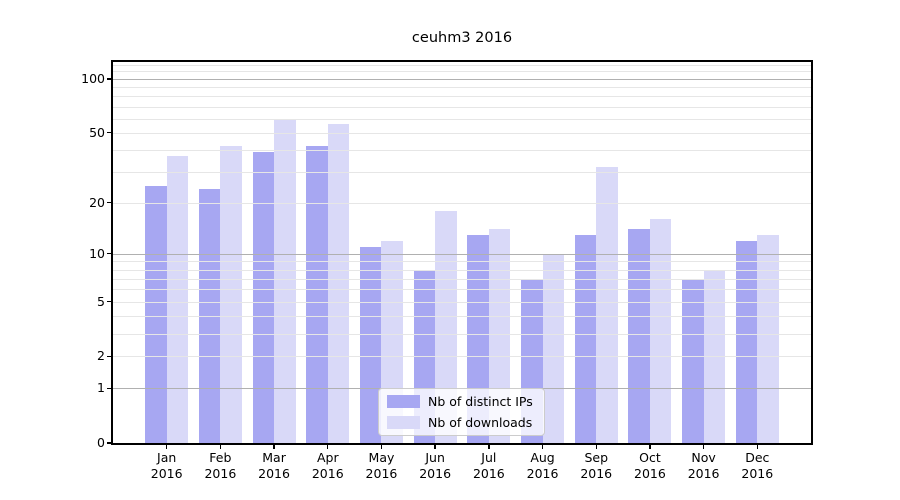 Image resolution: width=900 pixels, height=500 pixels. What do you see at coordinates (461, 412) in the screenshot?
I see `legend: Nb of distinct IPs Nb of downloads` at bounding box center [461, 412].